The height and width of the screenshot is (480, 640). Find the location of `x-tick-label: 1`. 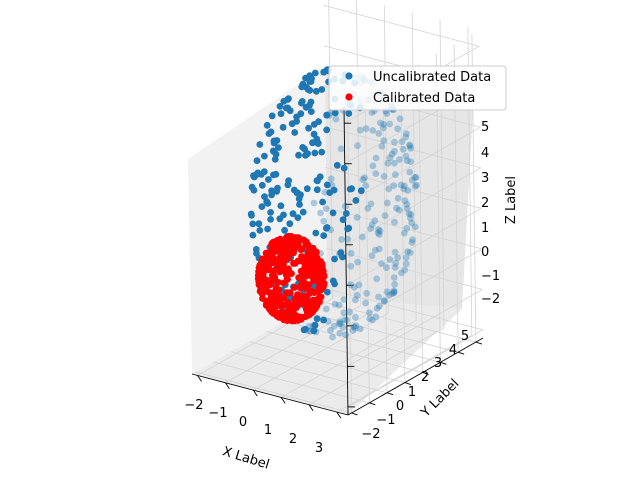

x-tick-label: 1 is located at coordinates (268, 430).